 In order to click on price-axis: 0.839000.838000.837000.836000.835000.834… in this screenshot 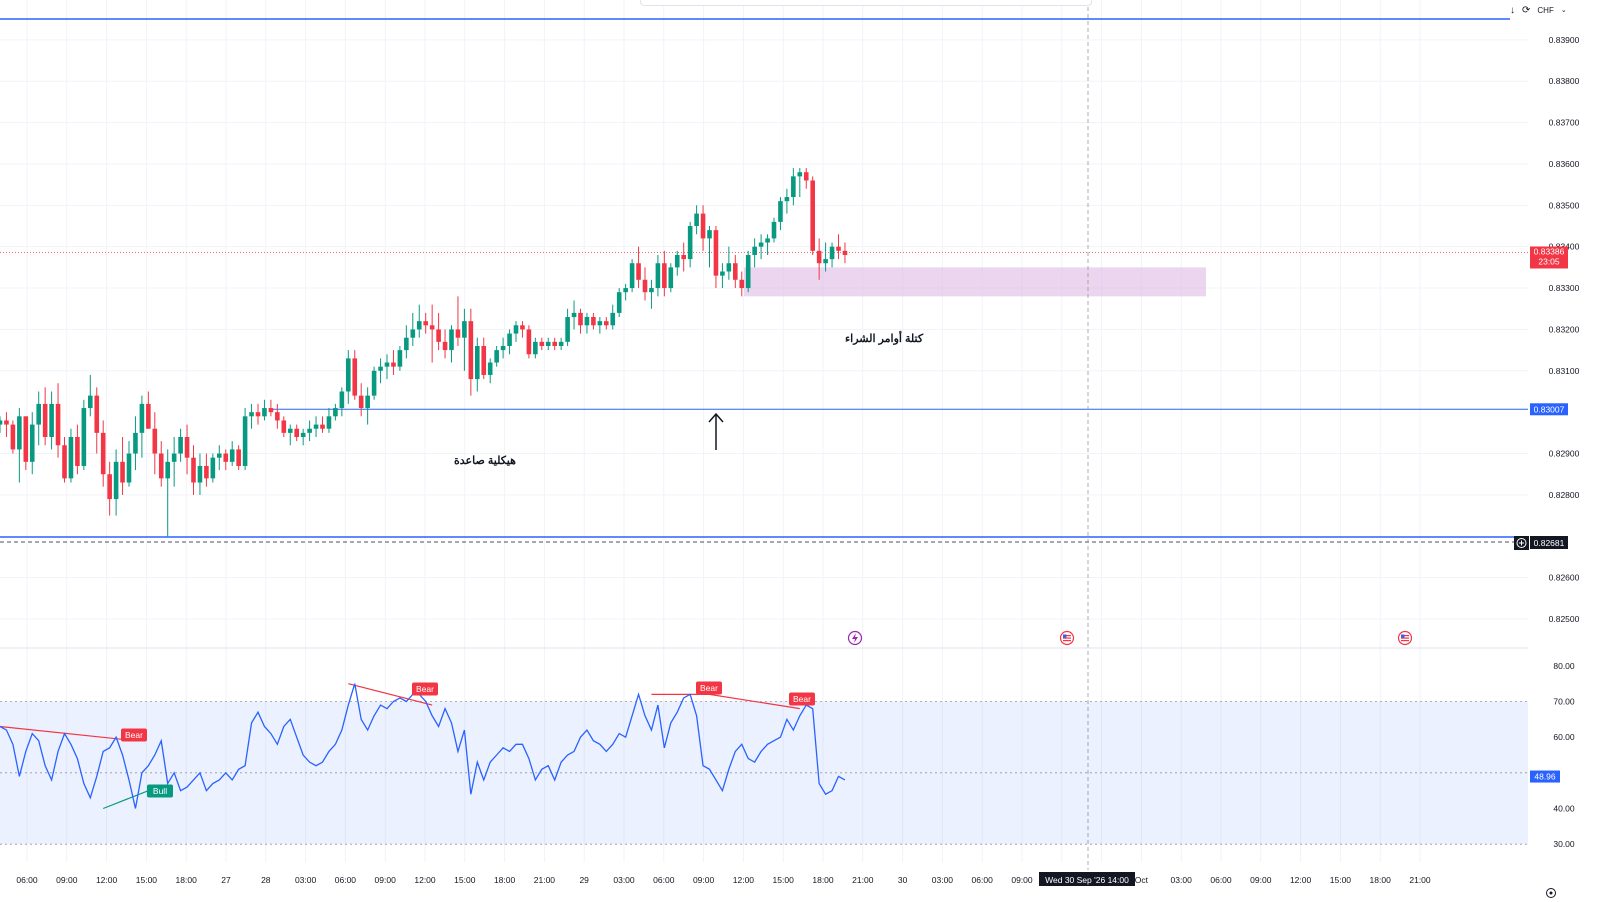, I will do `click(1564, 435)`.